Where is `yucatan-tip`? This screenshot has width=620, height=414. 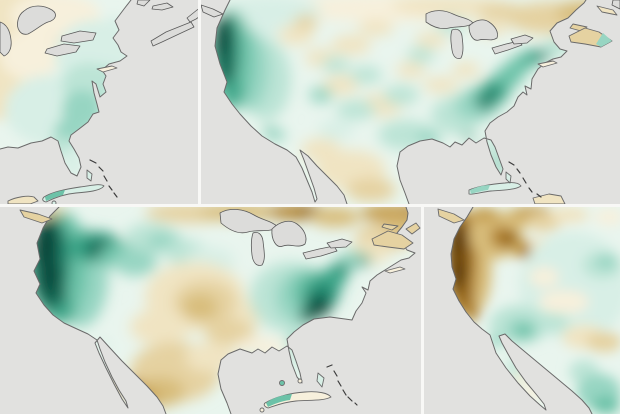
yucatan-tip is located at coordinates (23, 199).